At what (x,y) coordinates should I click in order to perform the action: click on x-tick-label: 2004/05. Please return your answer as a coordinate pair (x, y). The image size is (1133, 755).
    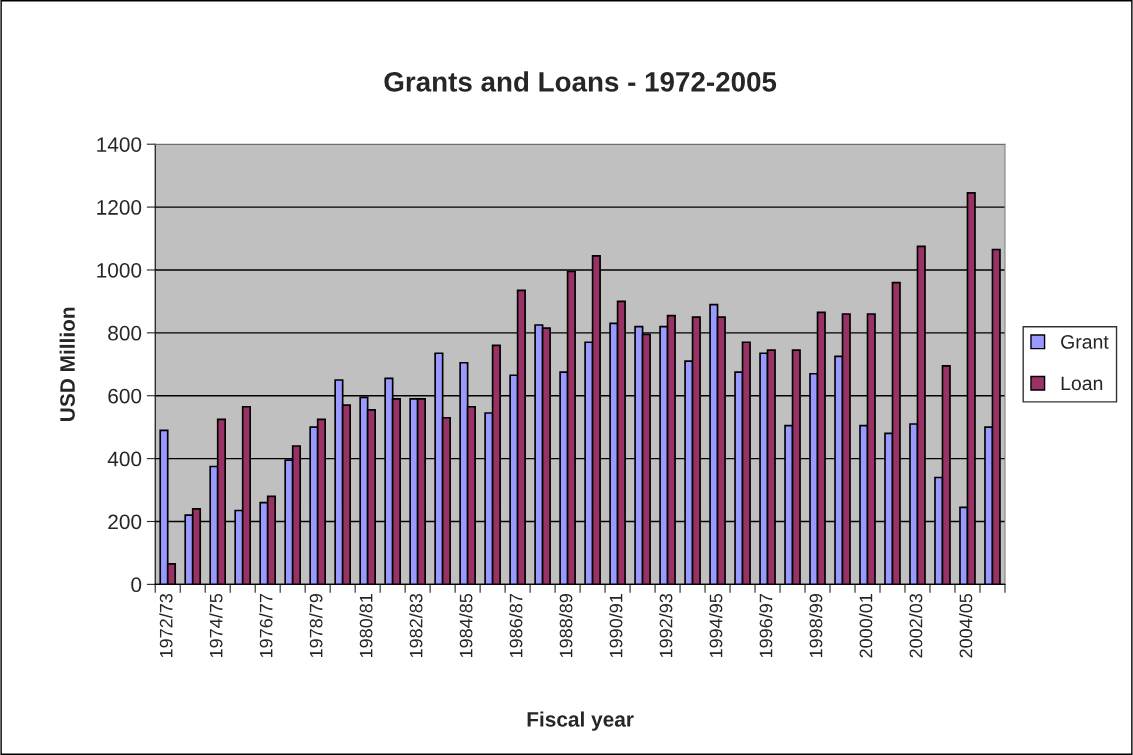
    Looking at the image, I should click on (966, 625).